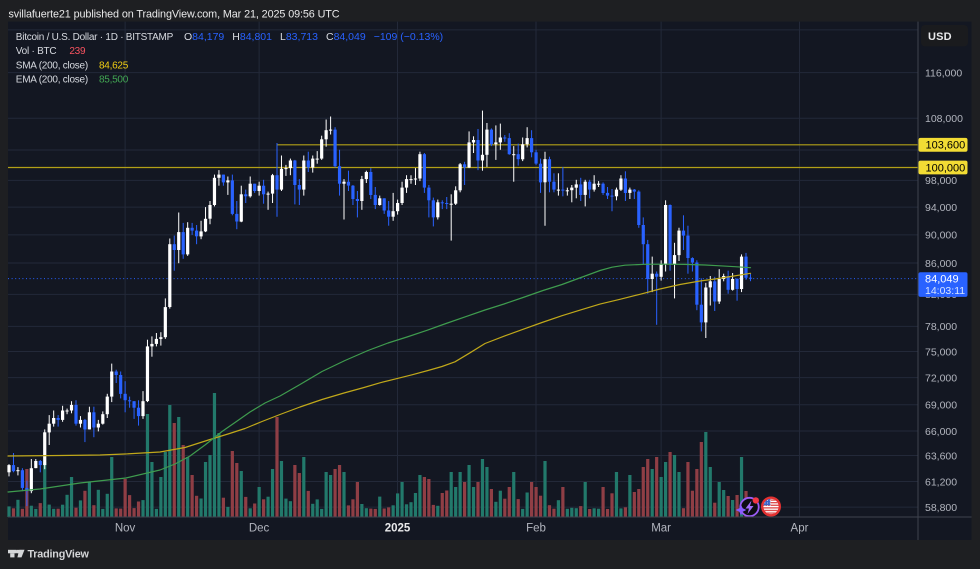 The image size is (980, 569). Describe the element at coordinates (942, 280) in the screenshot. I see `svg-text: 84,049` at that location.